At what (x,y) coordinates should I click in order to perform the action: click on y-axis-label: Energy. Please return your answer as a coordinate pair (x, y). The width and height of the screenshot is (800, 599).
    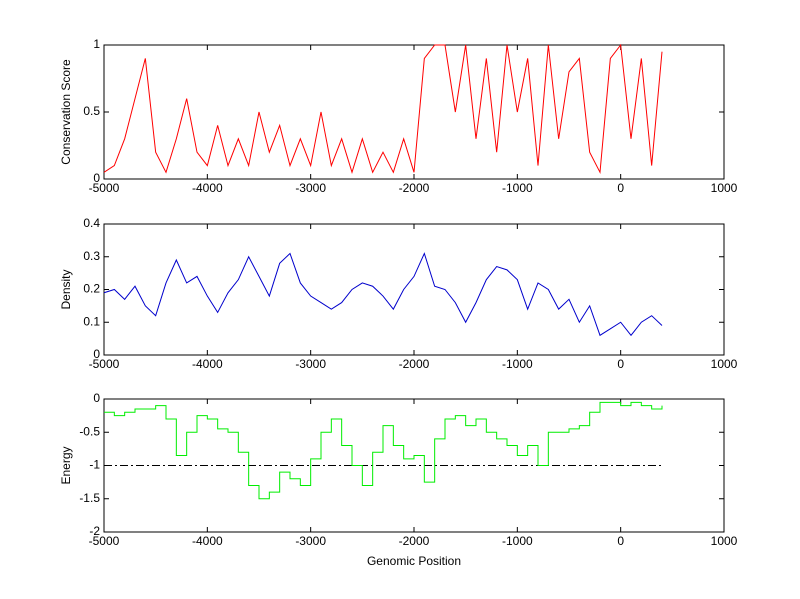
    Looking at the image, I should click on (66, 465).